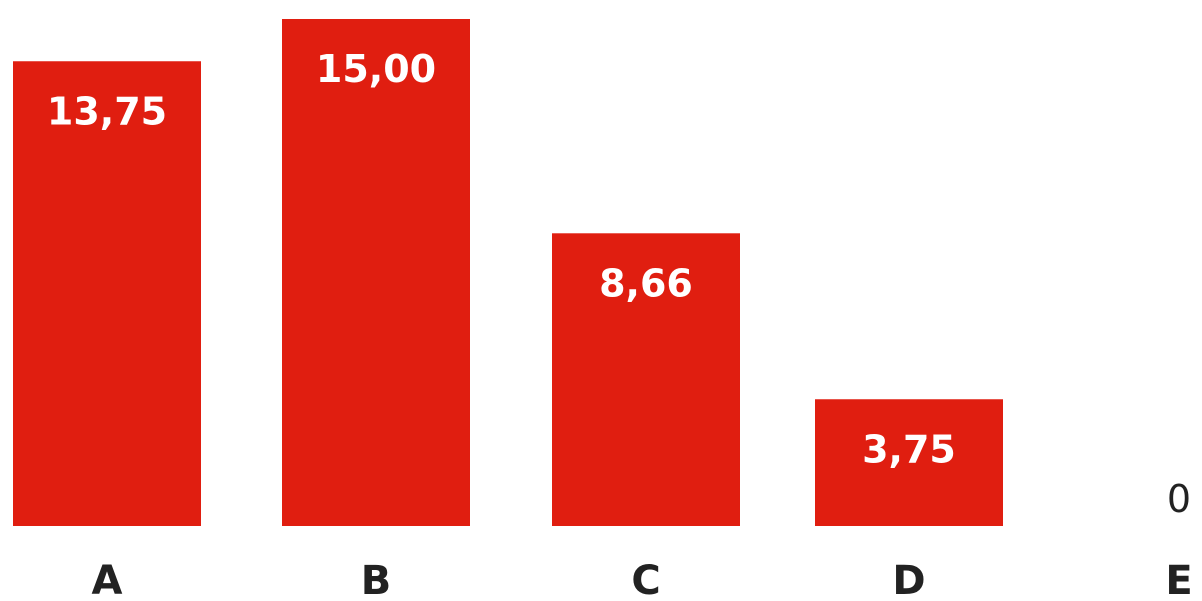 The height and width of the screenshot is (601, 1202). Describe the element at coordinates (107, 579) in the screenshot. I see `category-label-a: A` at that location.